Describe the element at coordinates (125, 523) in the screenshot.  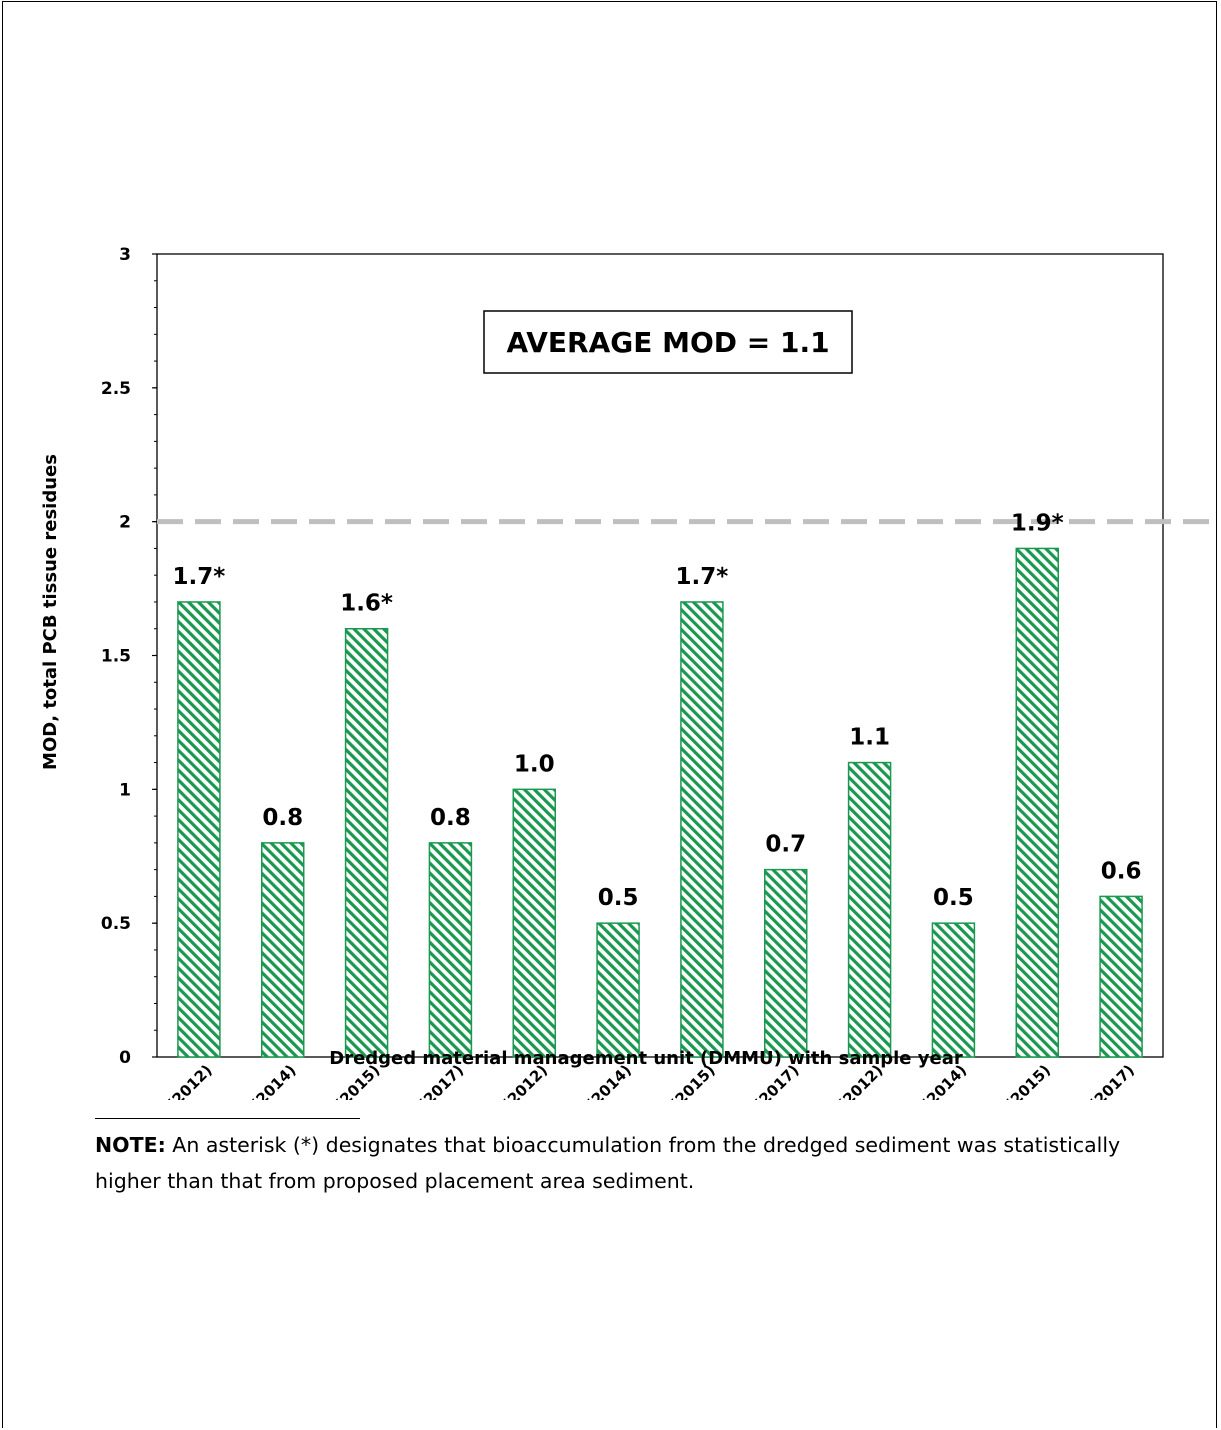
I see `y-tick-label: 2` at that location.